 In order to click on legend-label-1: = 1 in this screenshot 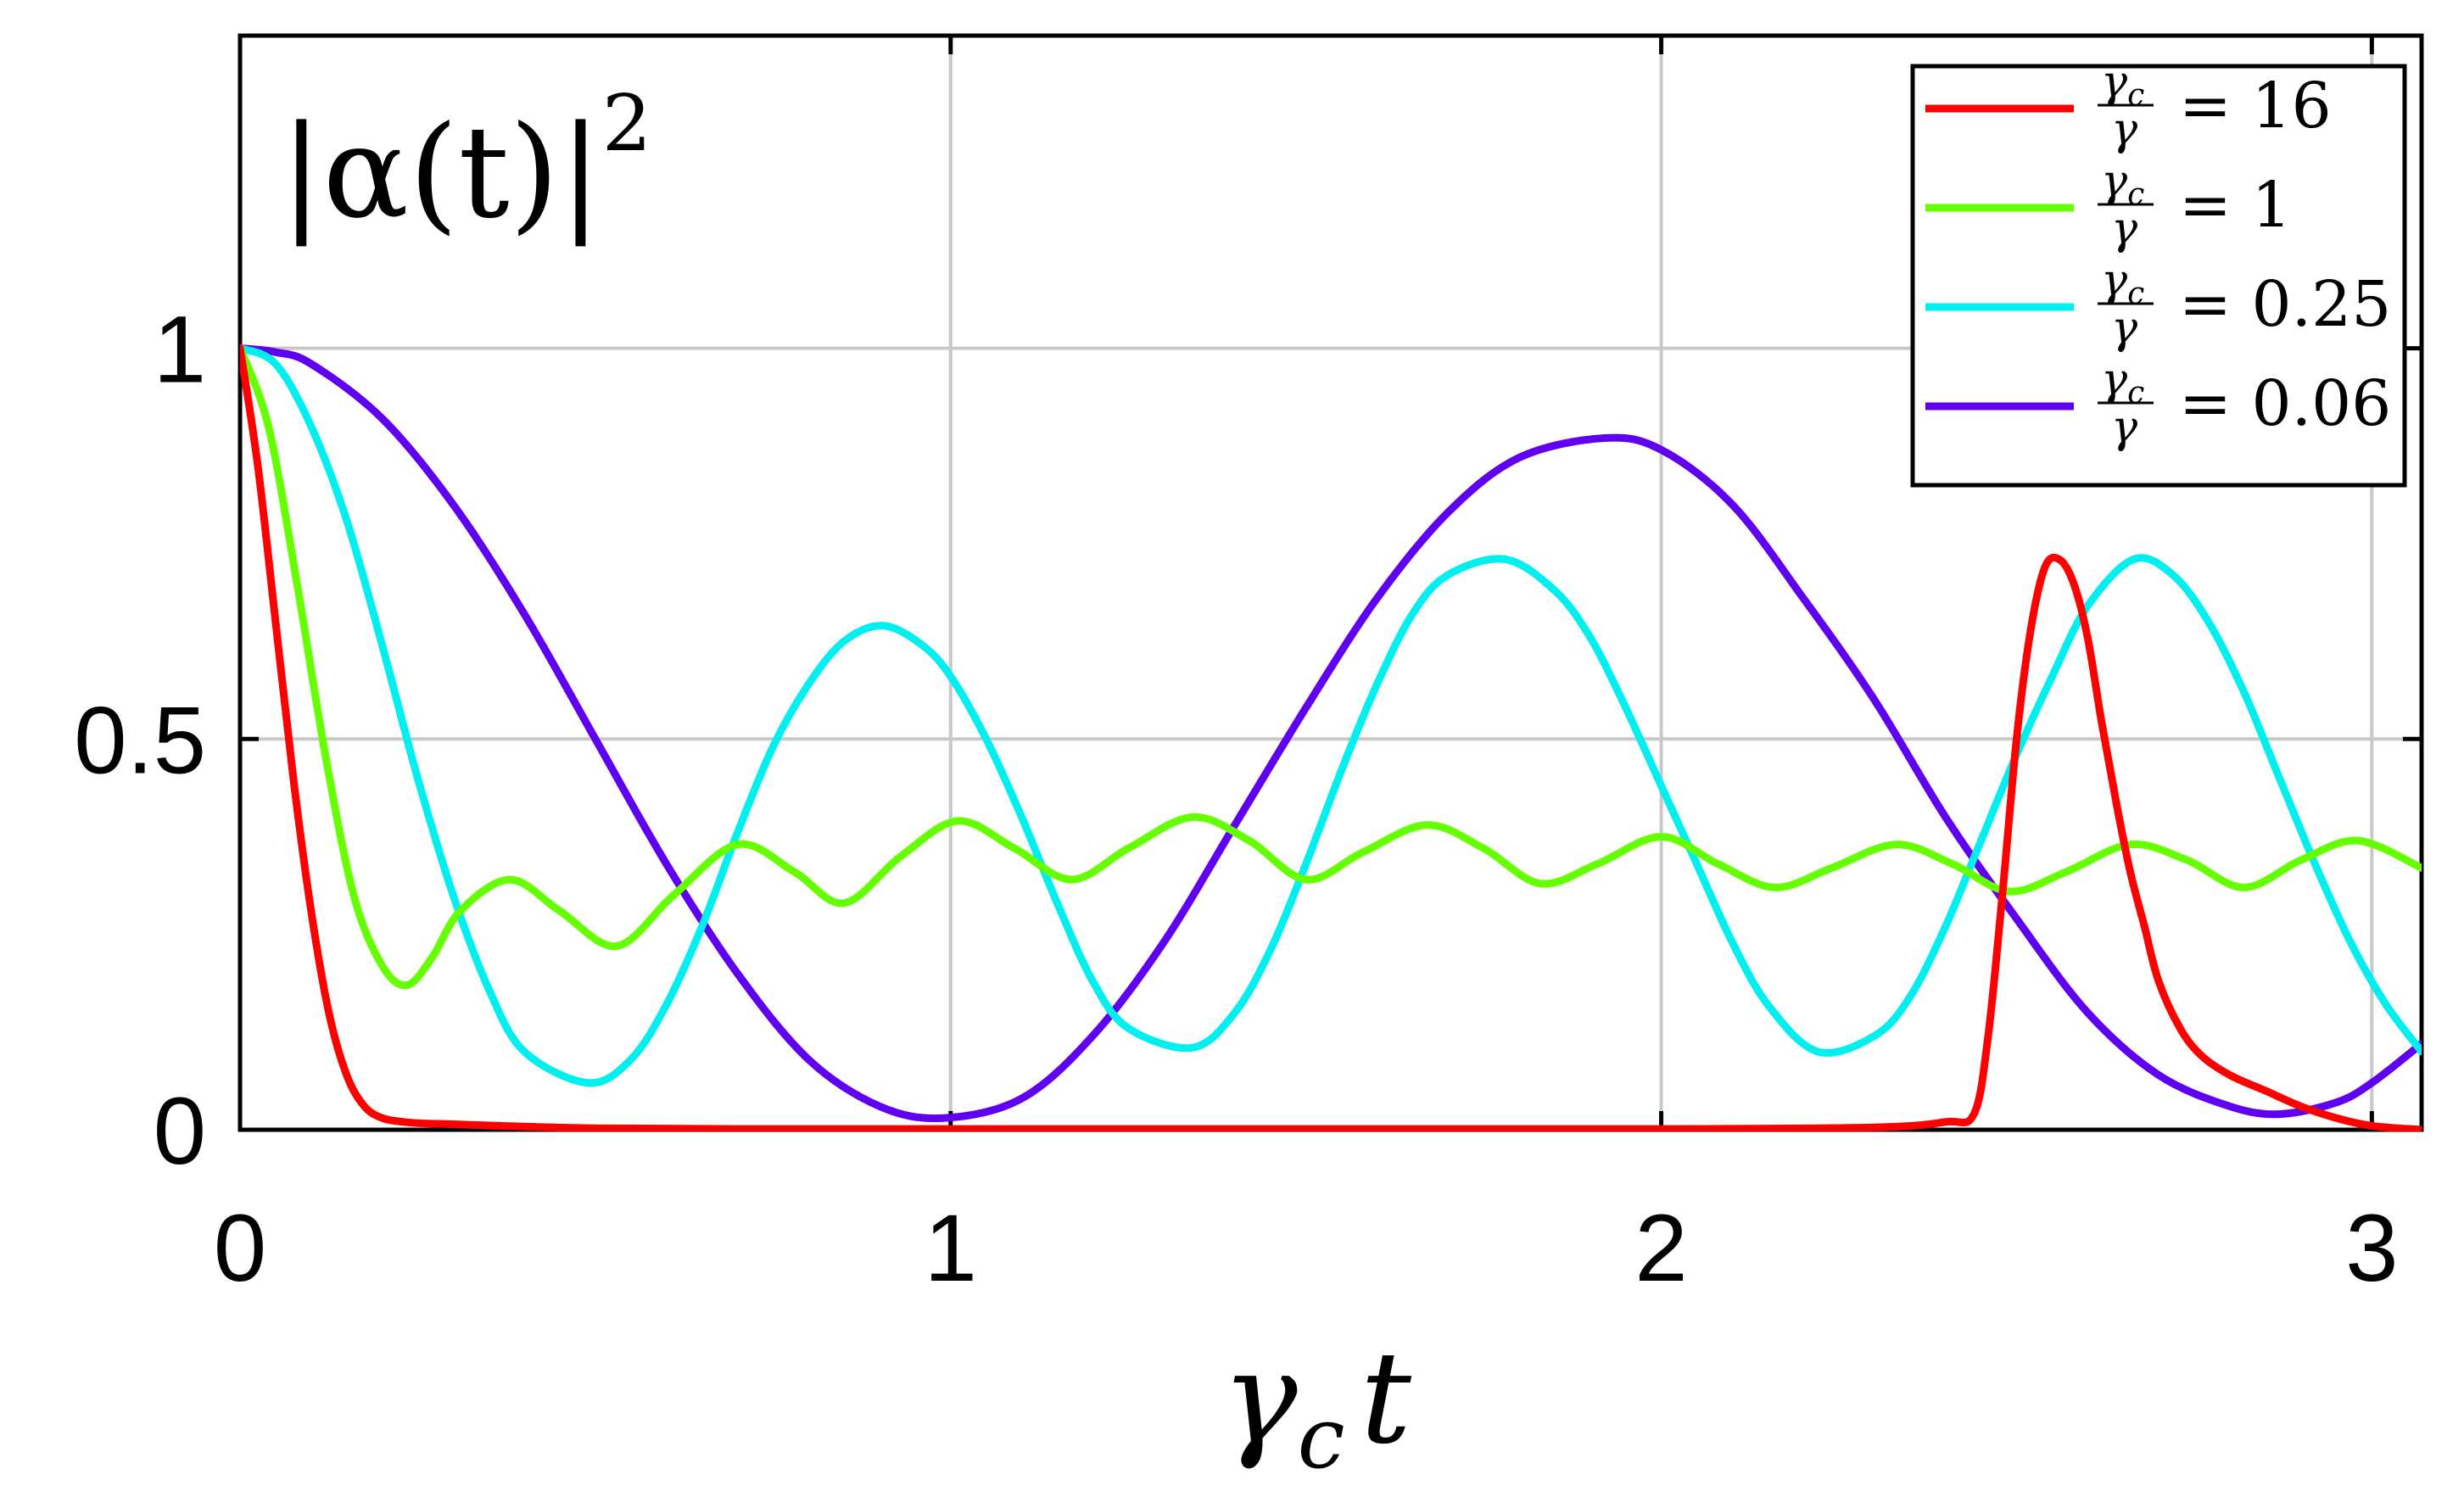, I will do `click(2235, 206)`.